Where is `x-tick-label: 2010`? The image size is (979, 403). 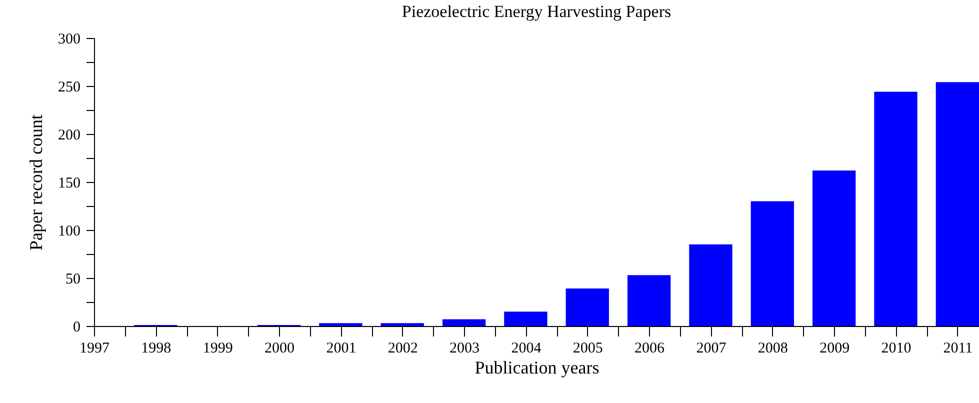 x-tick-label: 2010 is located at coordinates (896, 348).